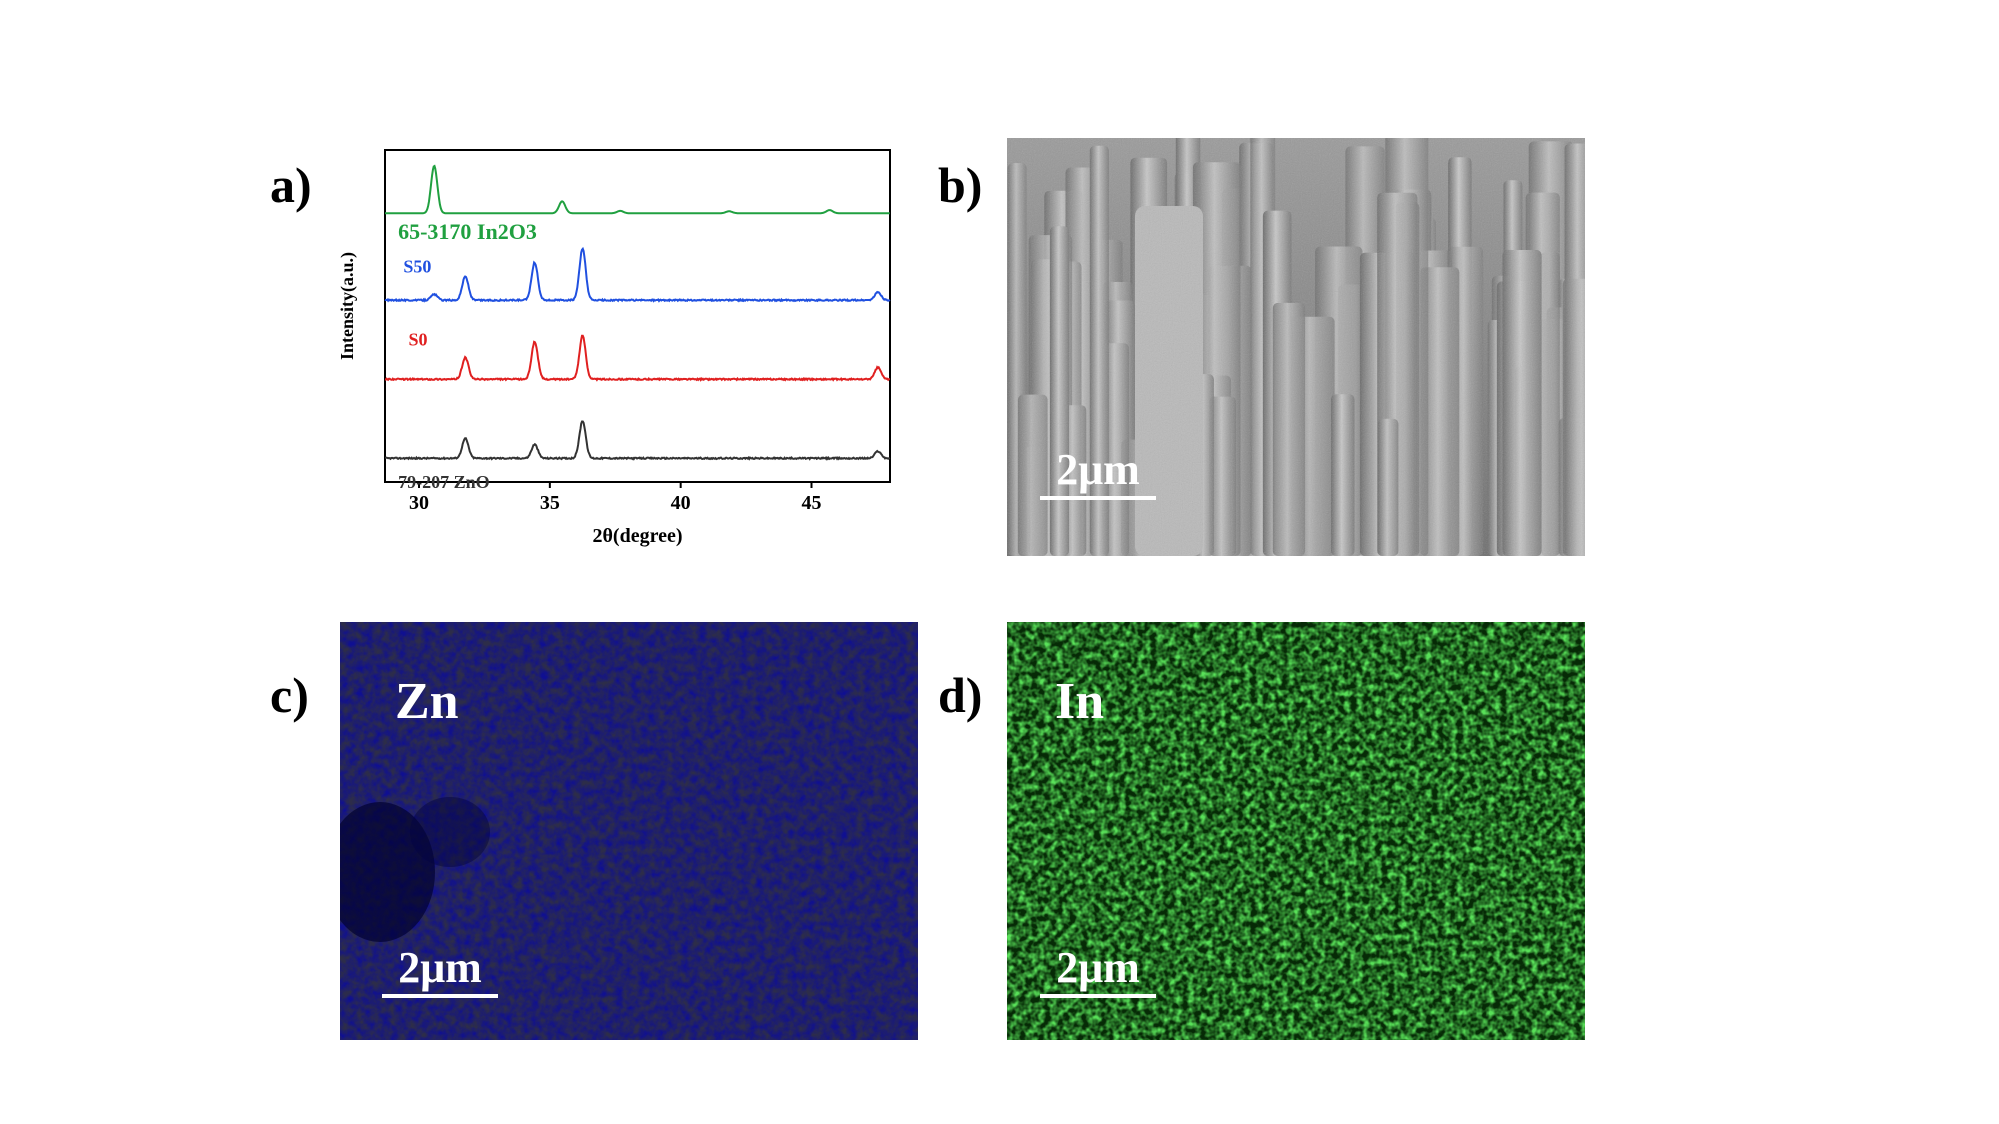 The width and height of the screenshot is (1999, 1124). What do you see at coordinates (681, 503) in the screenshot?
I see `x-tick-label: 40` at bounding box center [681, 503].